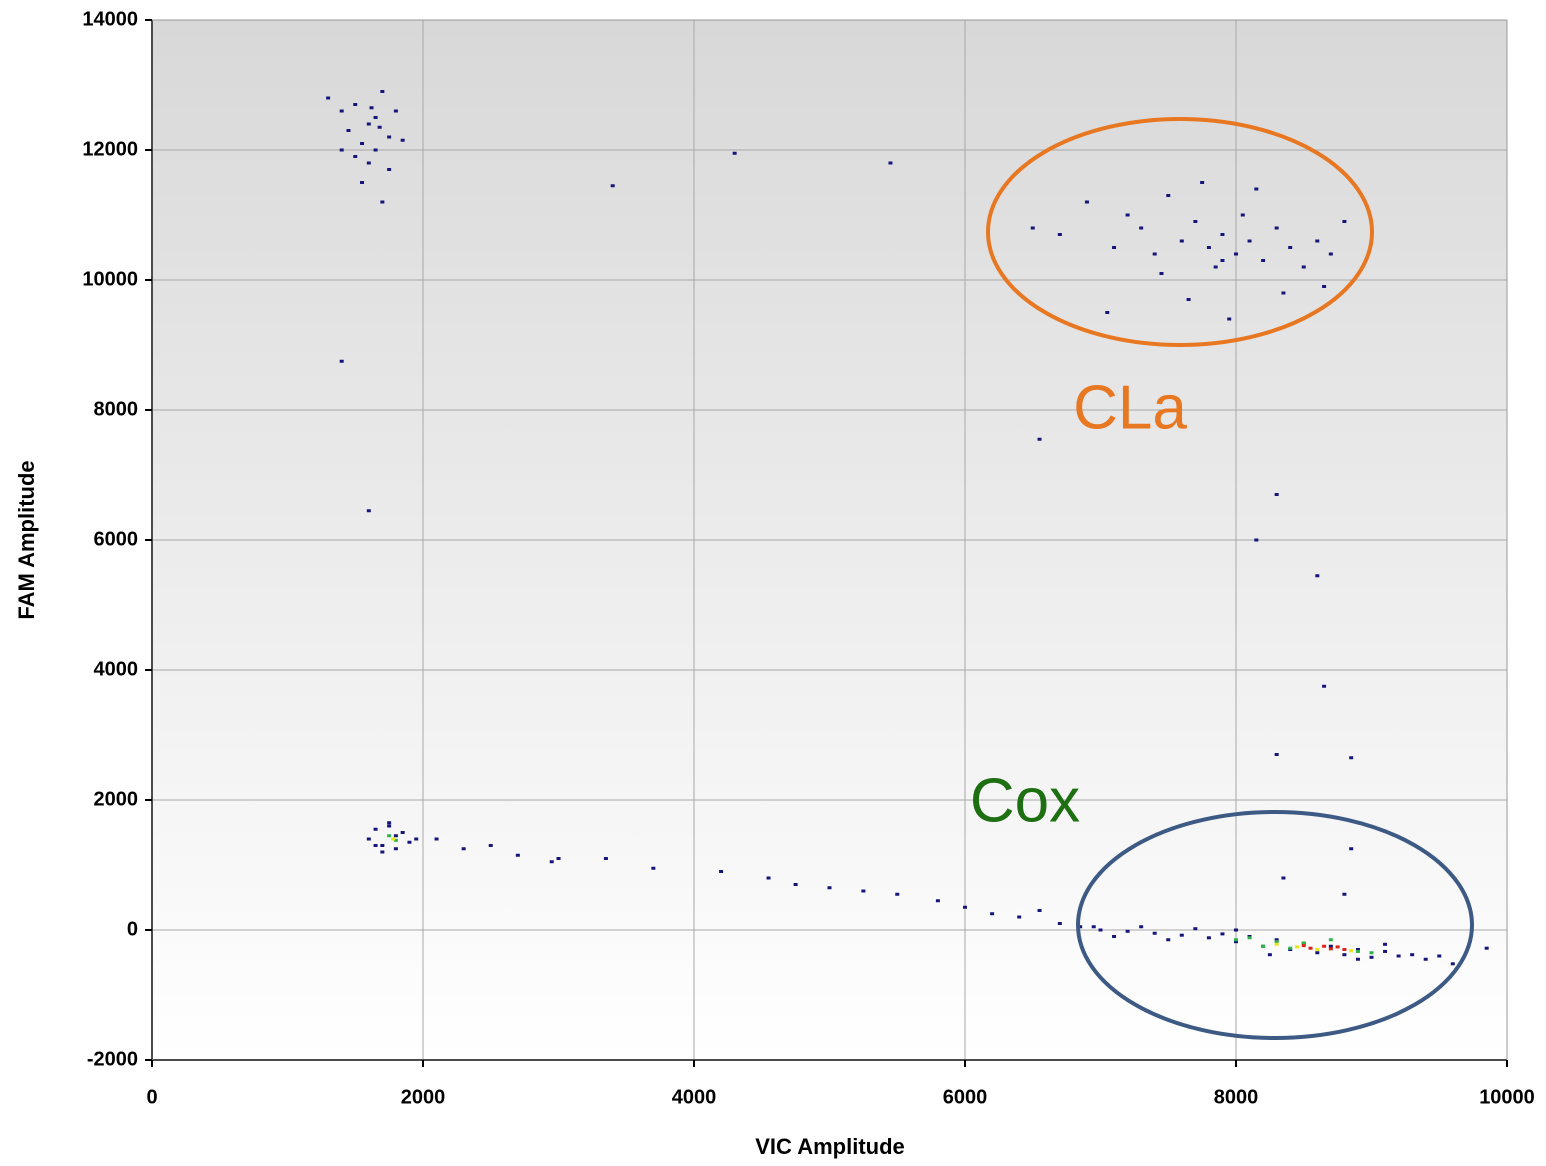 The width and height of the screenshot is (1546, 1166). What do you see at coordinates (694, 1097) in the screenshot?
I see `x-tick-label: 4000` at bounding box center [694, 1097].